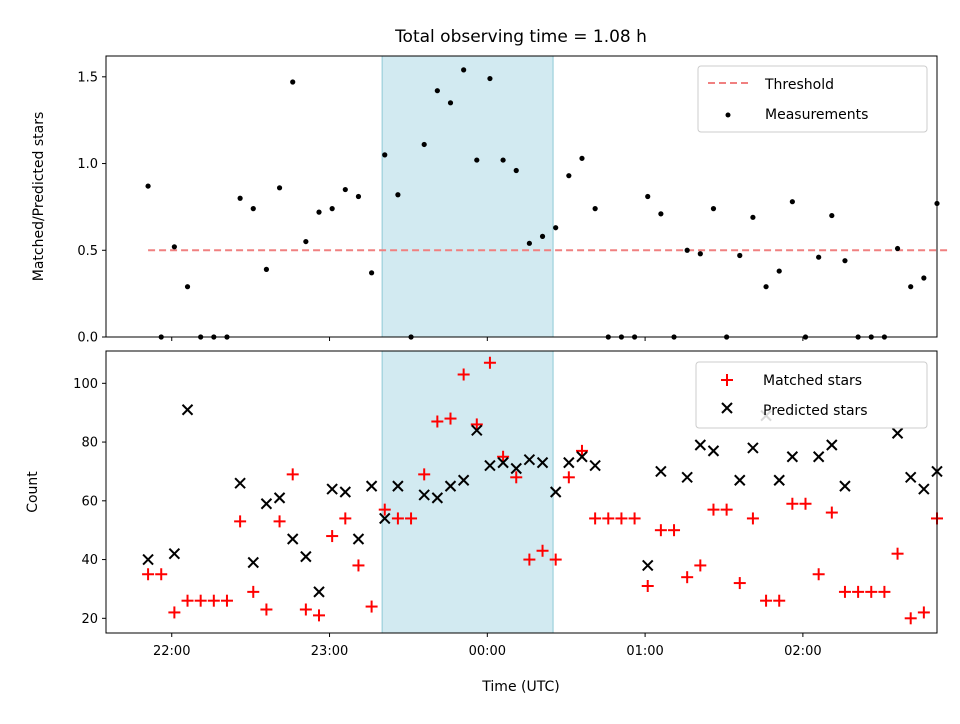 Image resolution: width=960 pixels, height=724 pixels. I want to click on x-axis-label: Time (UTC), so click(520, 687).